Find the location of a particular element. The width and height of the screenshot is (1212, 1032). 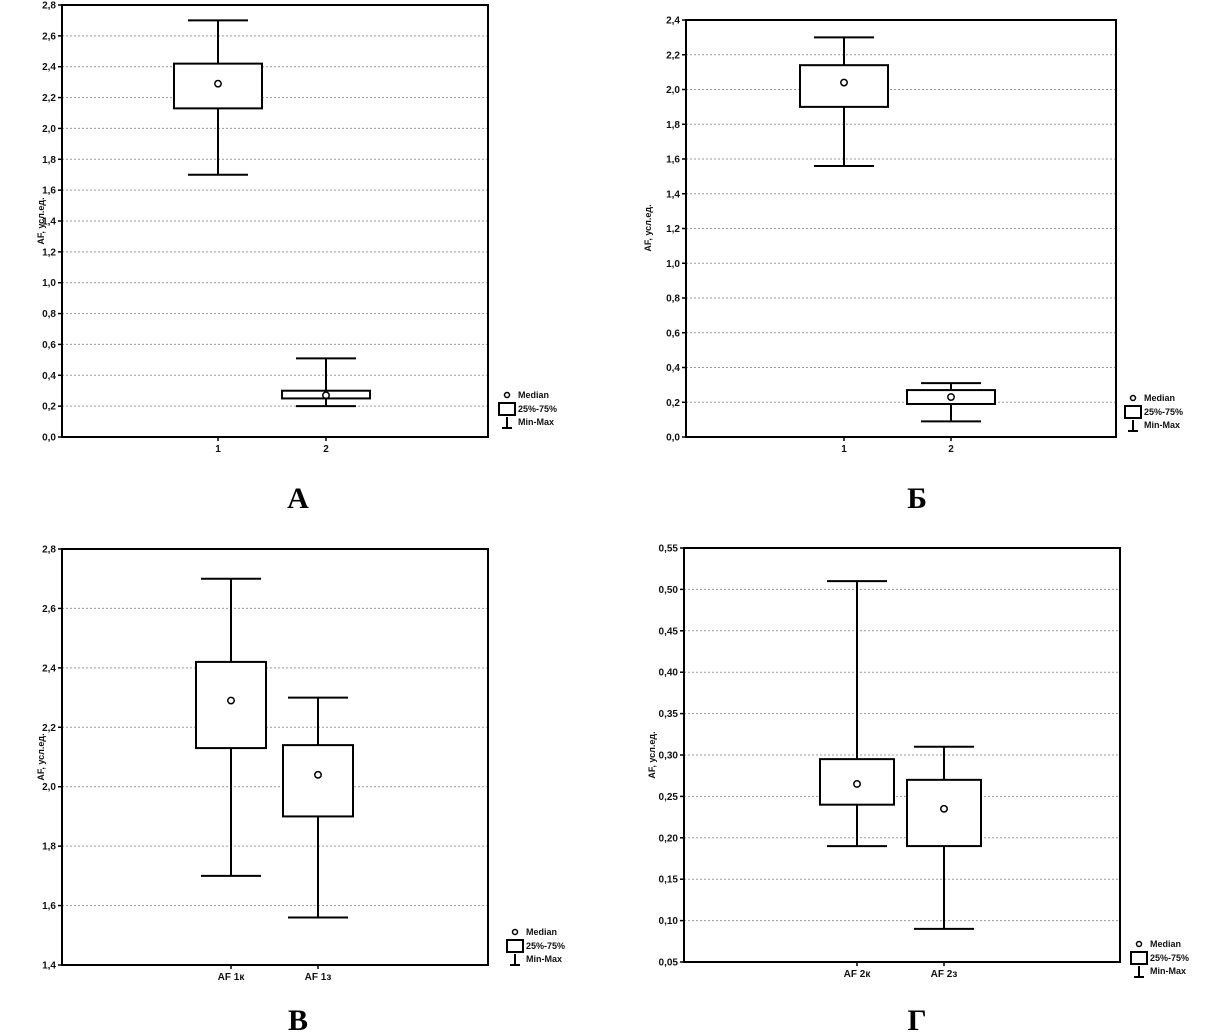

y-tick-label: 0,40 is located at coordinates (669, 673).